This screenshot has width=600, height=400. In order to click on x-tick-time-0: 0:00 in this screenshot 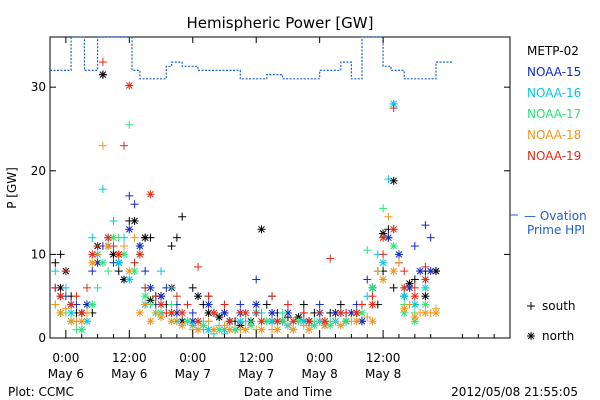, I will do `click(65, 358)`.